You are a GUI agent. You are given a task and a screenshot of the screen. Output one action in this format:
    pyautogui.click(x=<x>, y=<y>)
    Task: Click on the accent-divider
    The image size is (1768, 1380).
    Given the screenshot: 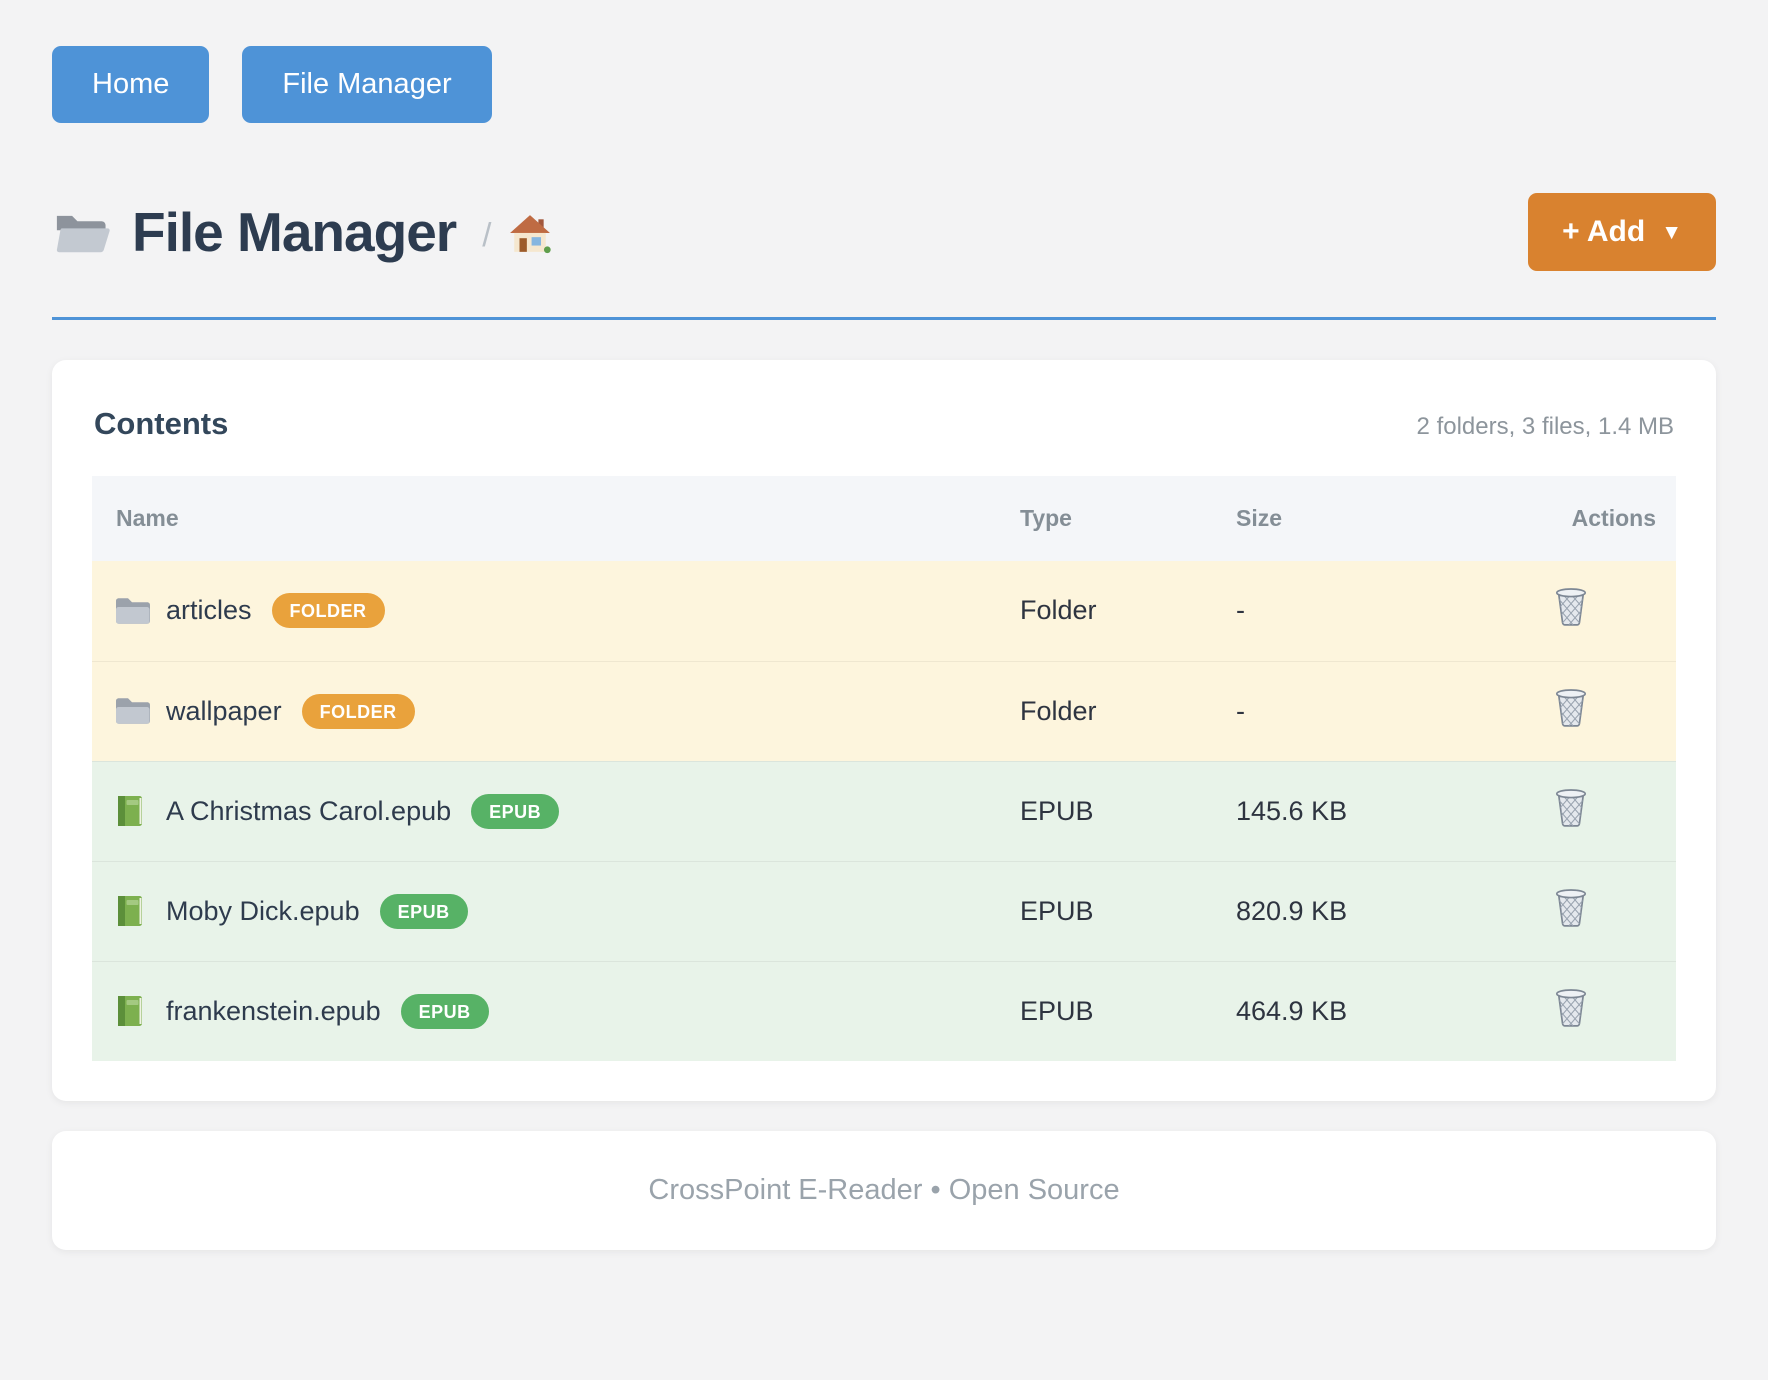 What is the action you would take?
    pyautogui.click(x=884, y=318)
    